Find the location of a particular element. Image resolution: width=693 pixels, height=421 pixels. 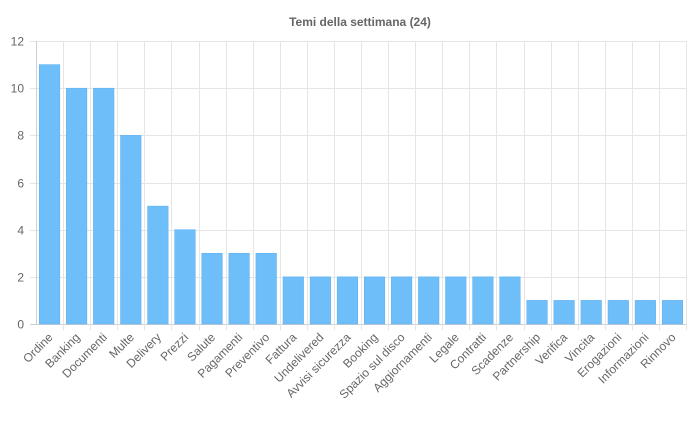

bar-prezzi is located at coordinates (185, 277).